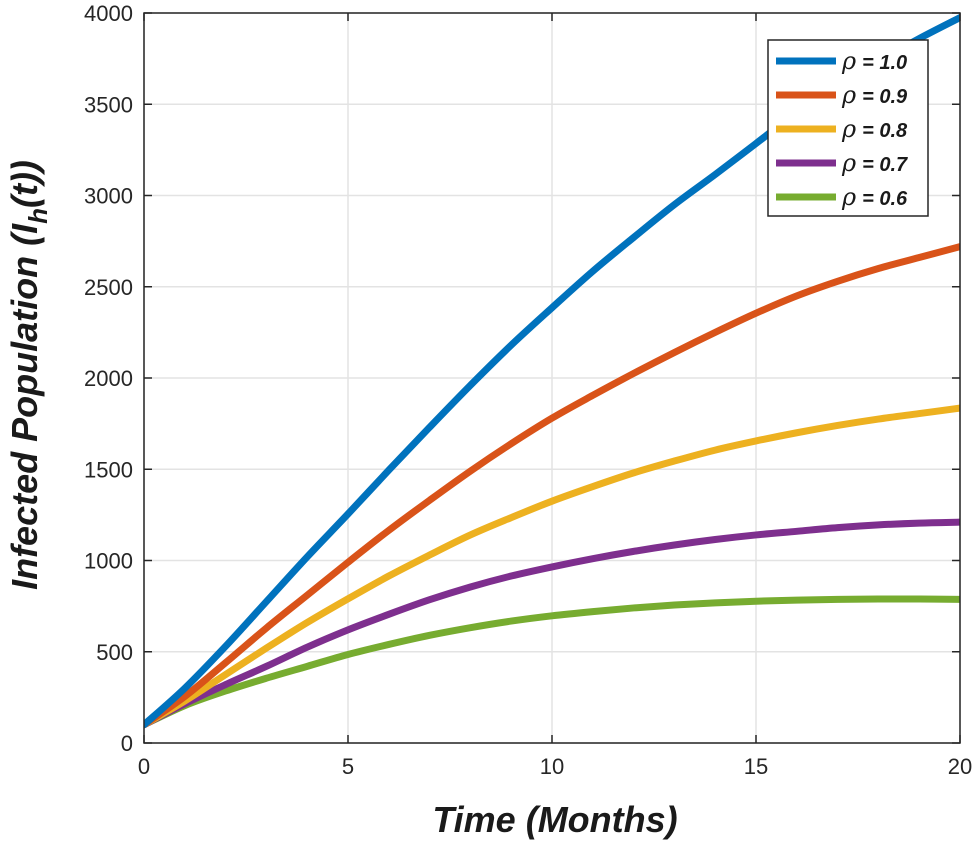  Describe the element at coordinates (884, 63) in the screenshot. I see `legend-value: = 1.0` at that location.